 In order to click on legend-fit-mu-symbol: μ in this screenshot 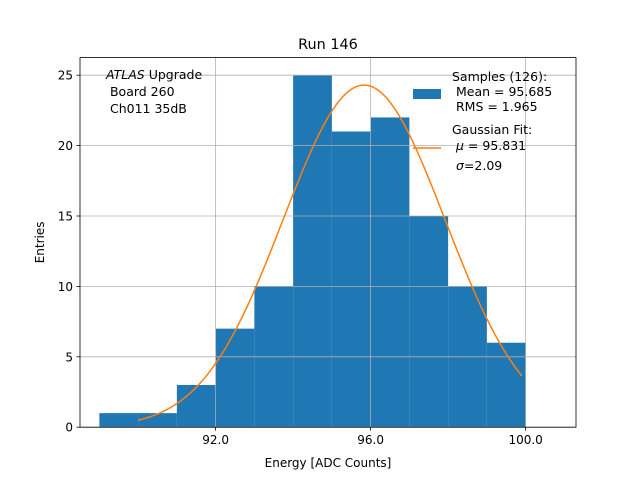, I will do `click(459, 145)`.